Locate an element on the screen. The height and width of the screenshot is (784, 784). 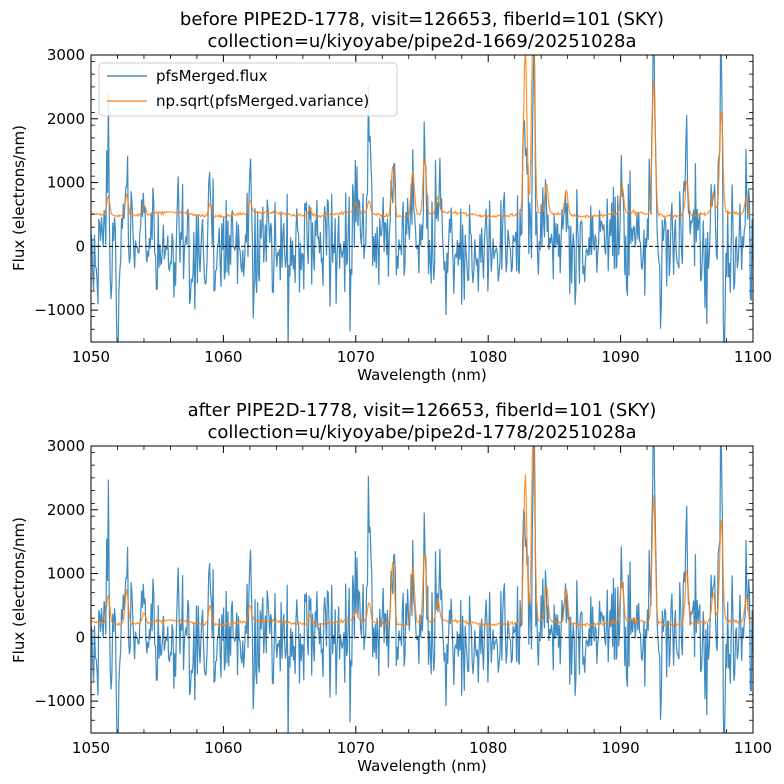
panel-after-ytick-label: −1000 is located at coordinates (59, 701).